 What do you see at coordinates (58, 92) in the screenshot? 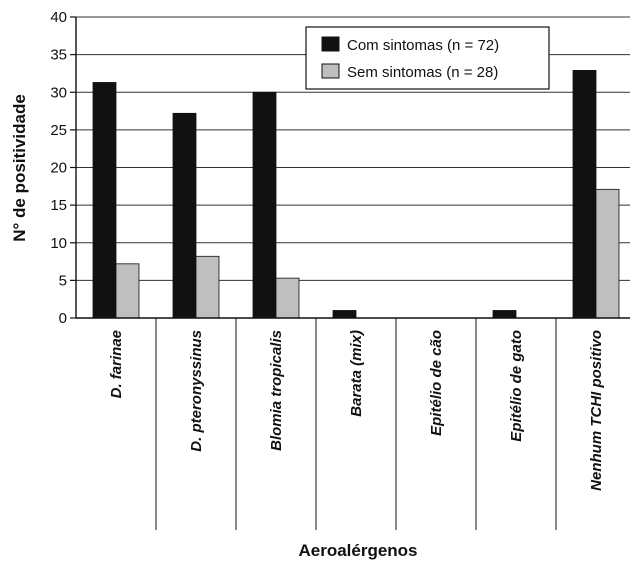
I see `y-tick-label: 30` at bounding box center [58, 92].